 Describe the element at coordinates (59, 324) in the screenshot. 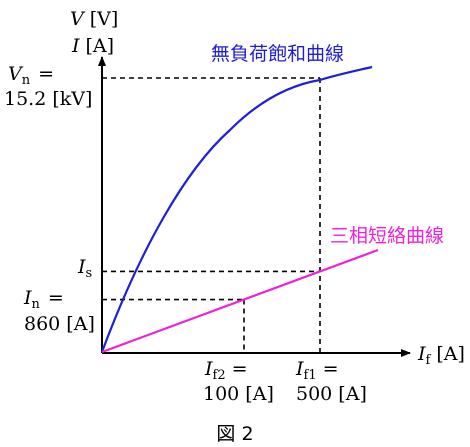

I see `in-value: 860 [A]` at that location.